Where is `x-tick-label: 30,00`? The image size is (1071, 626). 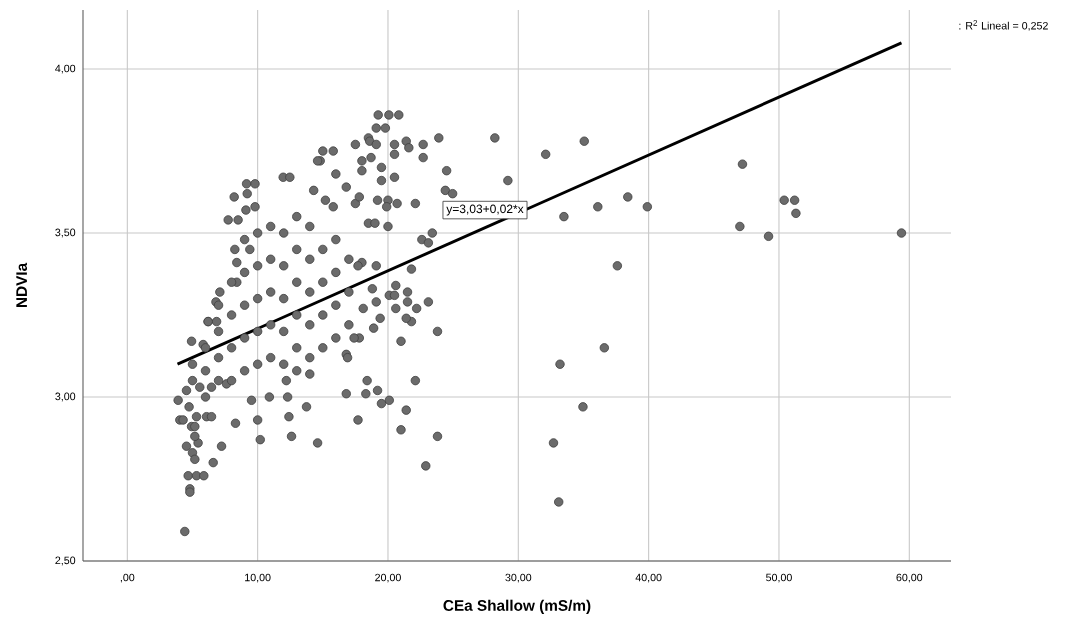
x-tick-label: 30,00 is located at coordinates (518, 578).